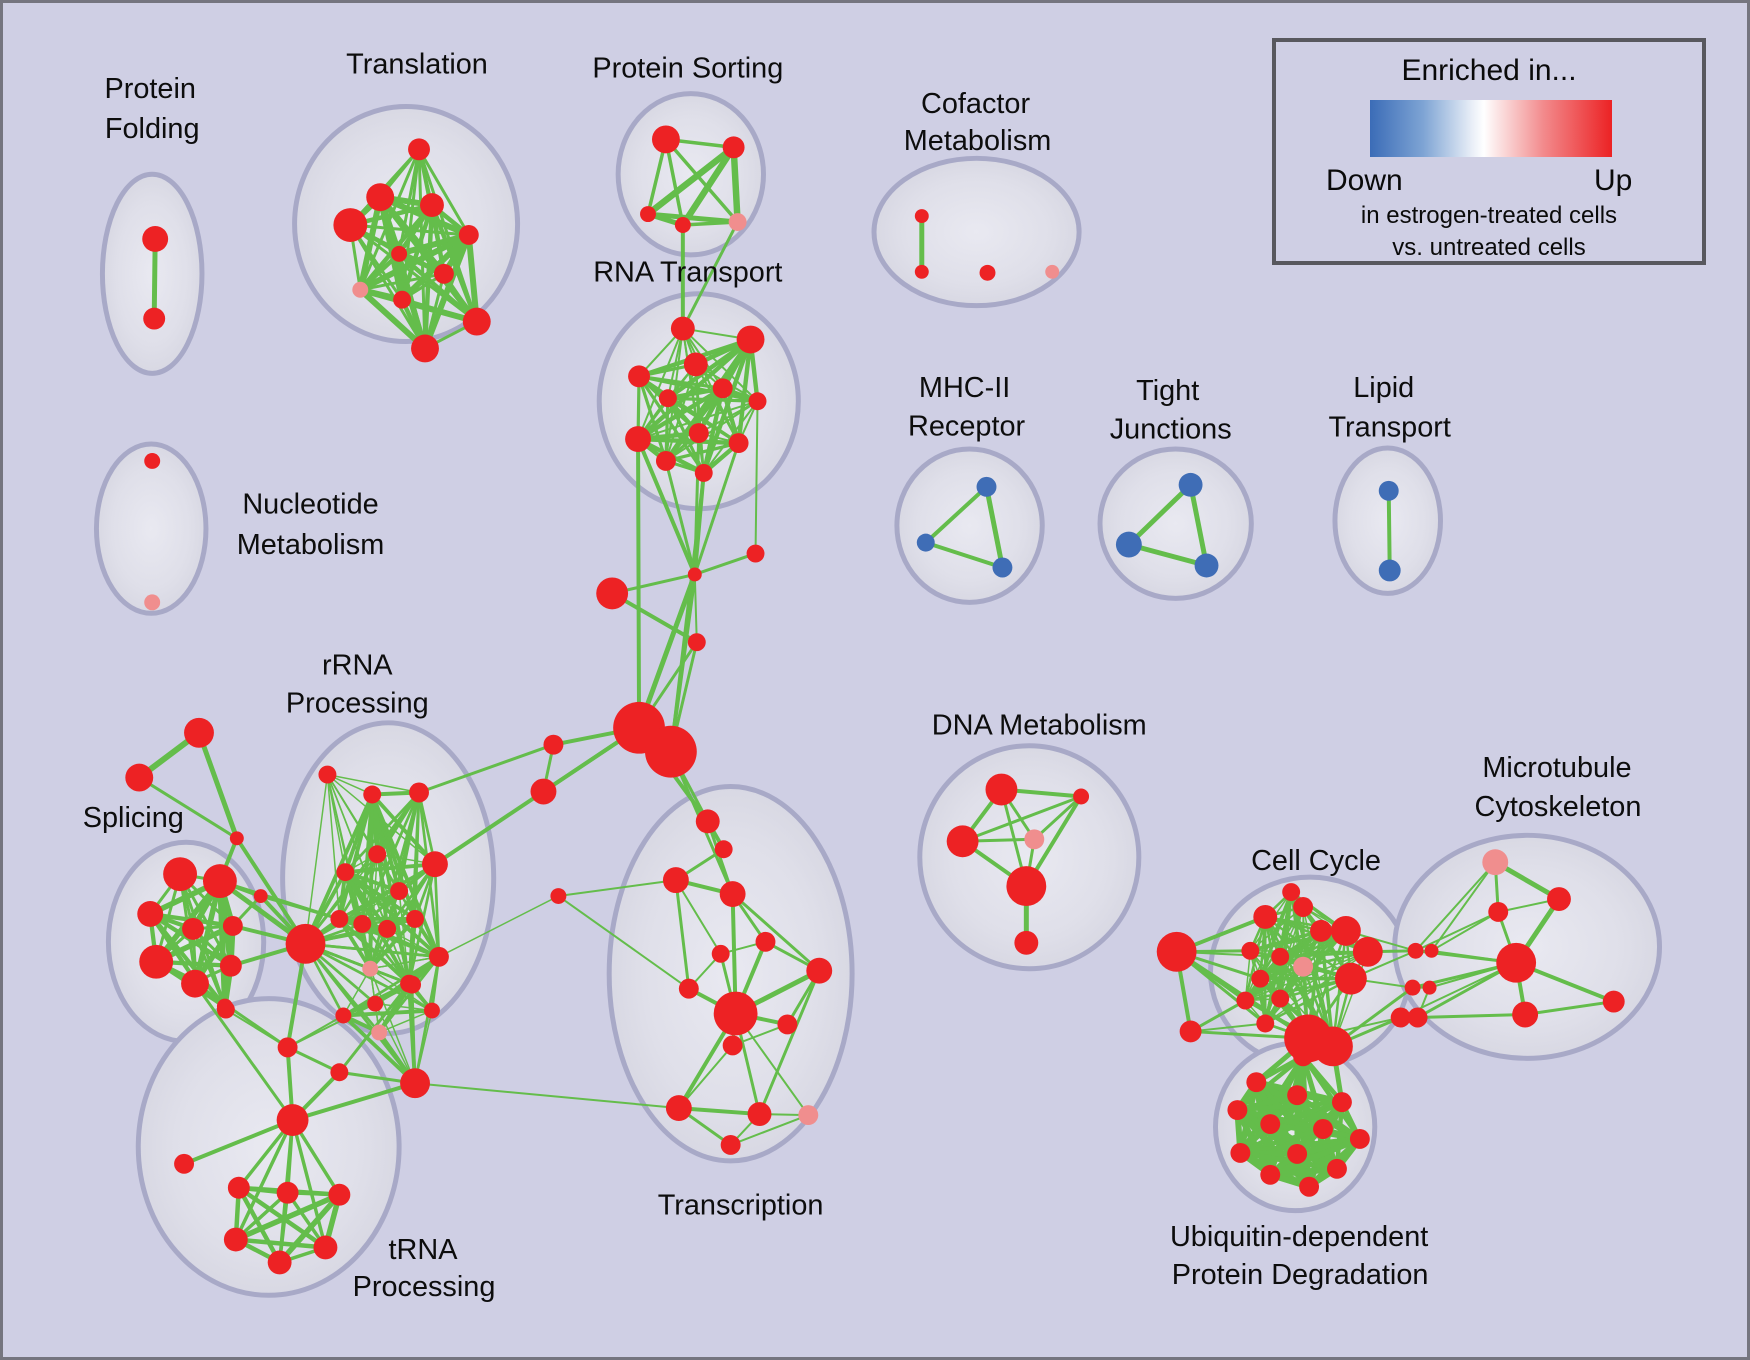 The image size is (1750, 1360). I want to click on cluster-label: Ubiquitin-dependent, so click(1299, 1237).